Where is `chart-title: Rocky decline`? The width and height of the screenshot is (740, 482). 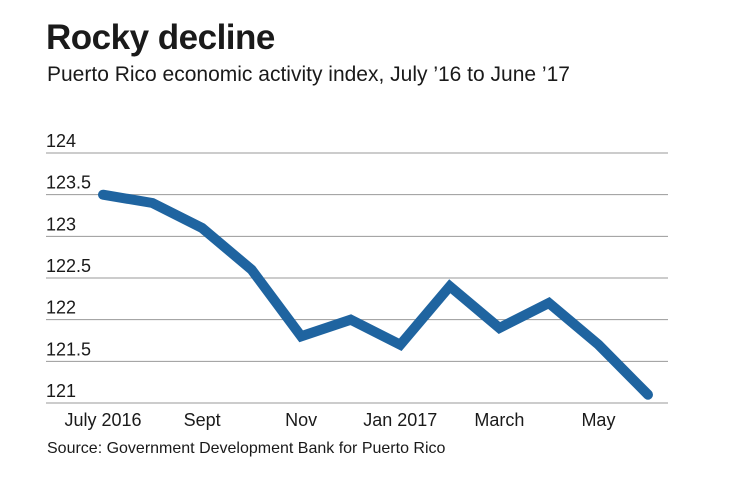 chart-title: Rocky decline is located at coordinates (160, 37).